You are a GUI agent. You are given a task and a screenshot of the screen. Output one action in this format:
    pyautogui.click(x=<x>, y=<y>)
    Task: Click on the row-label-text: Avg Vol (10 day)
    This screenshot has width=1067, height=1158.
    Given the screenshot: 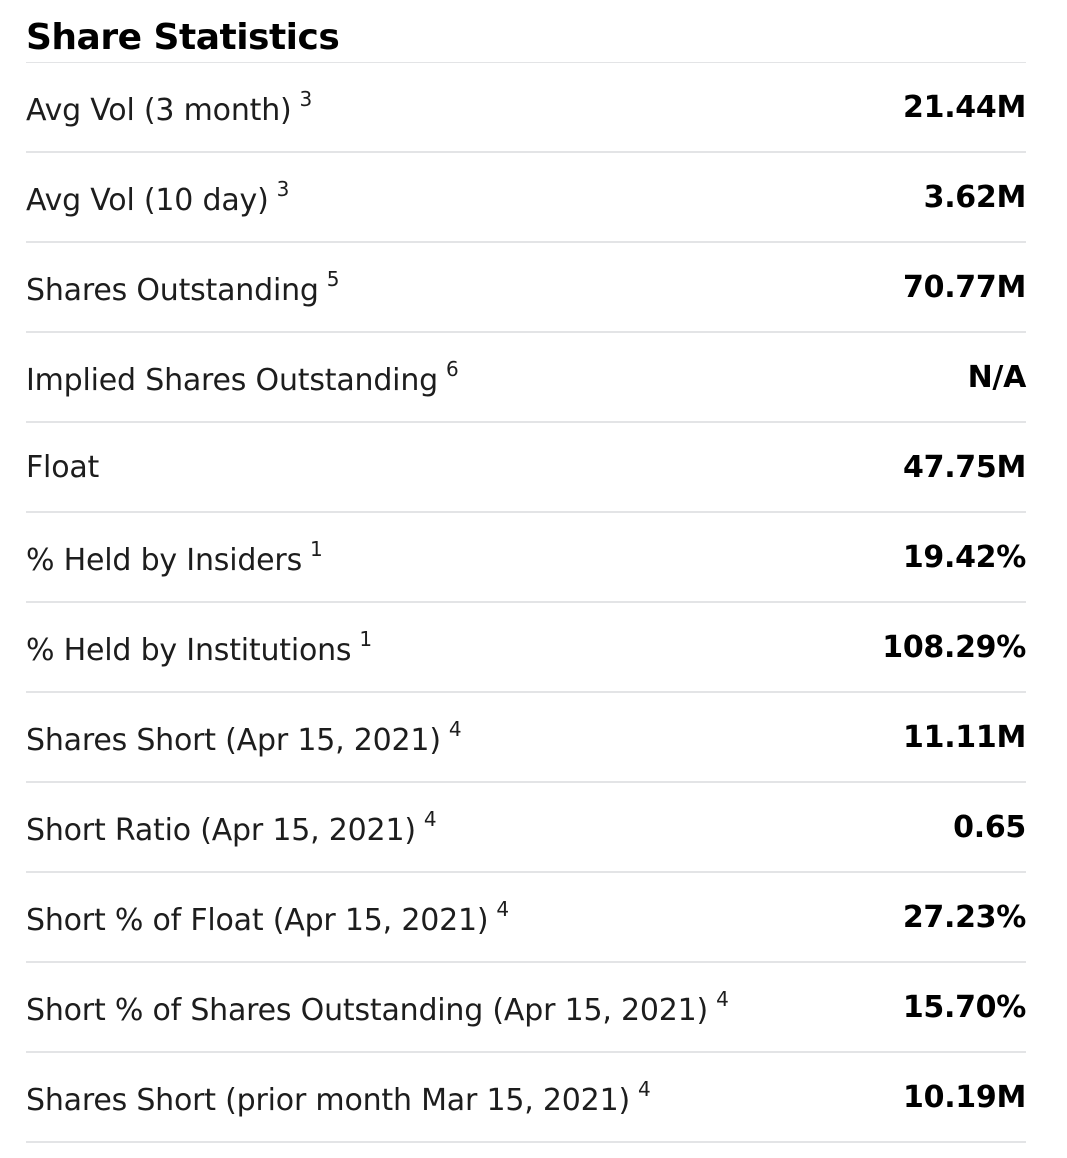 What is the action you would take?
    pyautogui.click(x=147, y=200)
    